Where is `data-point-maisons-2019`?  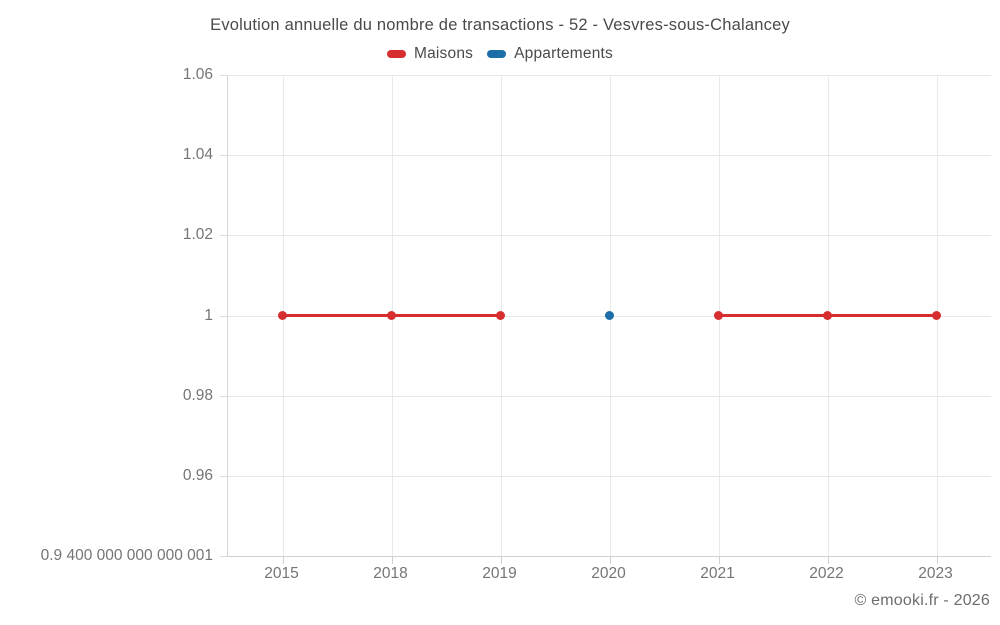 data-point-maisons-2019 is located at coordinates (500, 315).